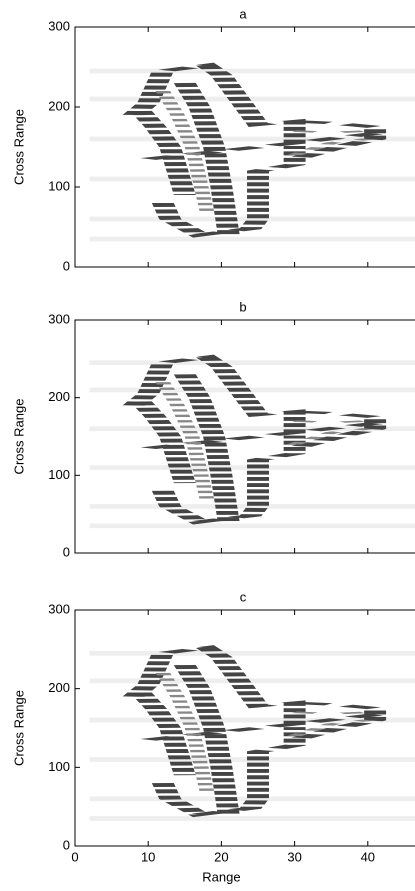  What do you see at coordinates (242, 306) in the screenshot?
I see `panel-title: b` at bounding box center [242, 306].